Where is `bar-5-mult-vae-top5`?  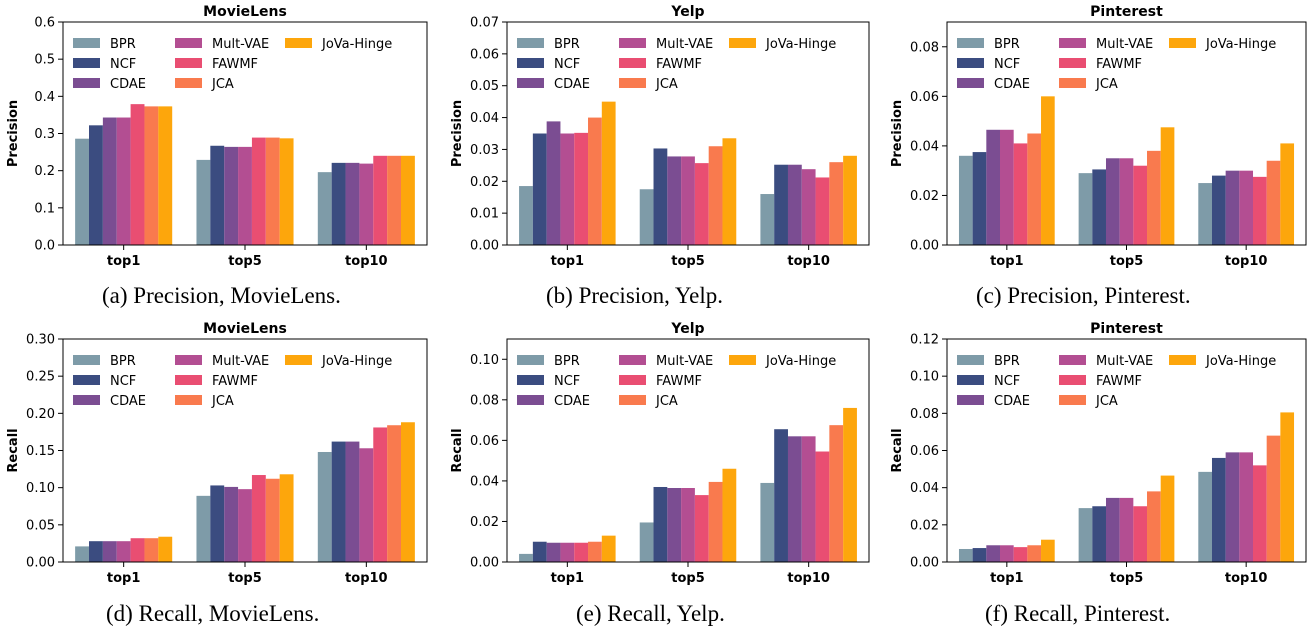 bar-5-mult-vae-top5 is located at coordinates (688, 525).